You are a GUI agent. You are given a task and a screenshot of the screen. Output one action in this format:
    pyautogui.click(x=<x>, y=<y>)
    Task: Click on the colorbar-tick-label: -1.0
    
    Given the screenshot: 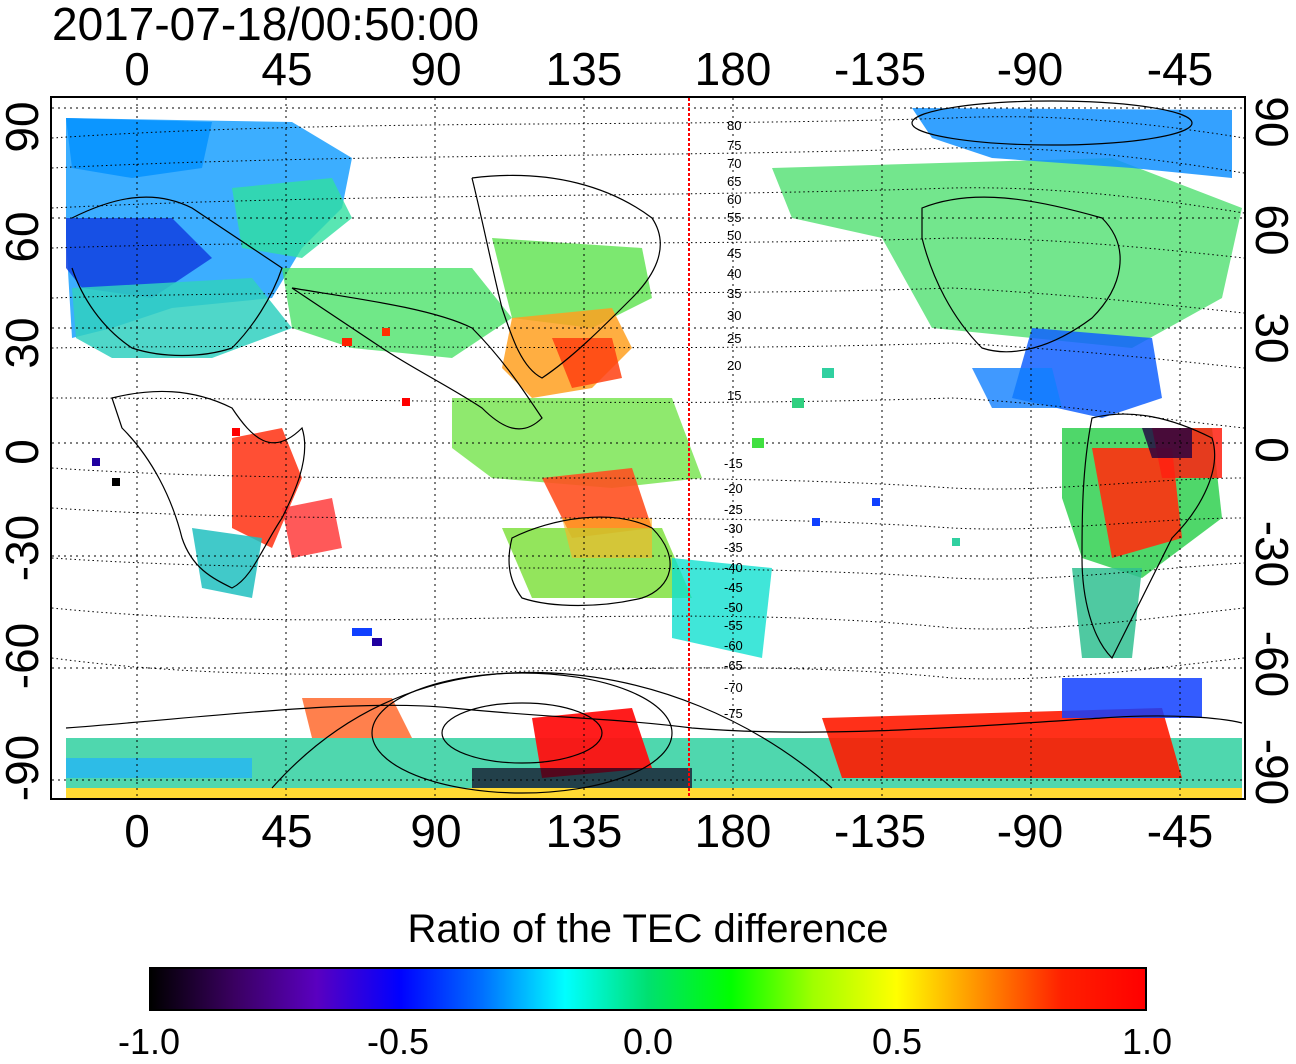 What is the action you would take?
    pyautogui.click(x=149, y=1041)
    